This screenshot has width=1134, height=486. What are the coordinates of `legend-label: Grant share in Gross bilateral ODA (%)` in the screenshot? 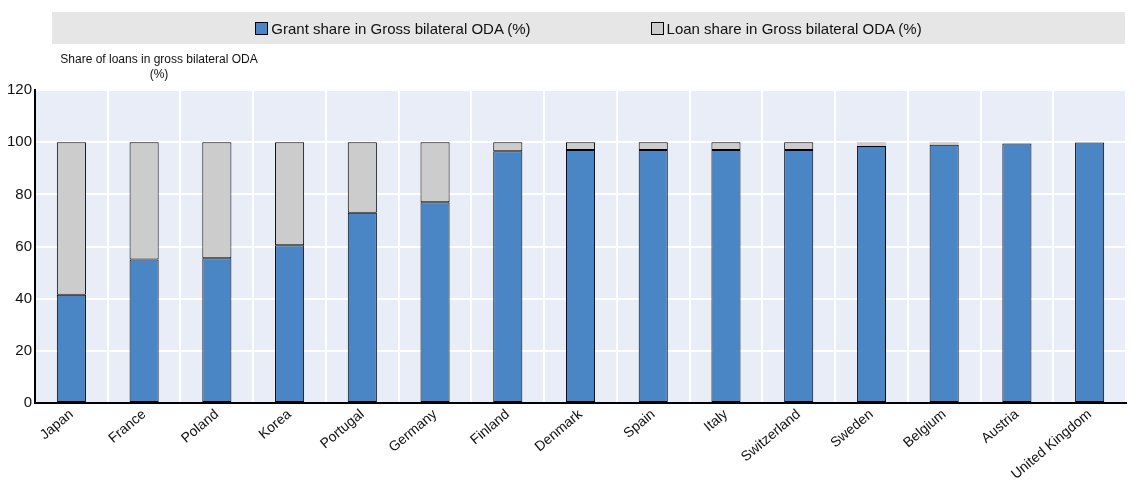 It's located at (400, 28).